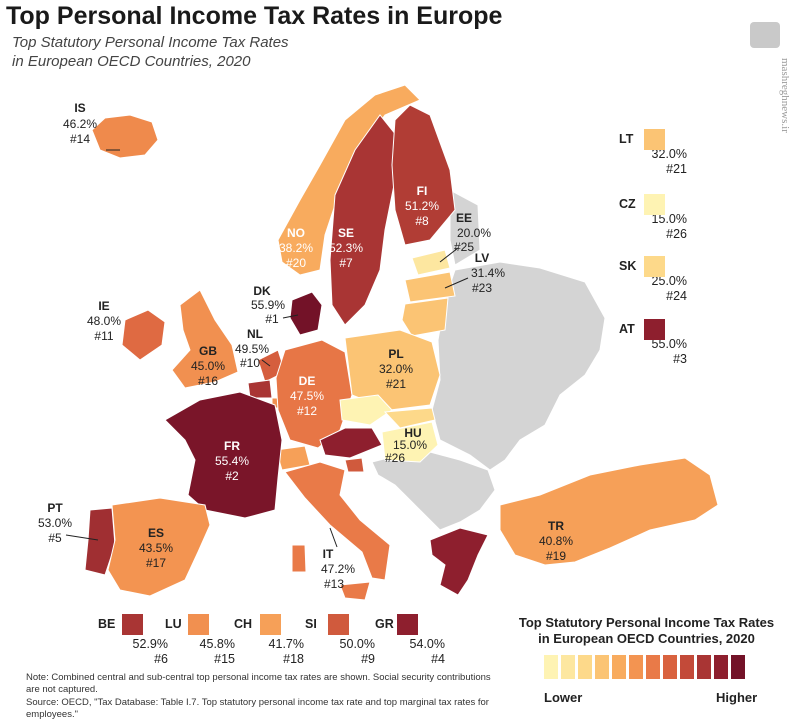  I want to click on label-fi: FI 51.2% #8, so click(422, 206).